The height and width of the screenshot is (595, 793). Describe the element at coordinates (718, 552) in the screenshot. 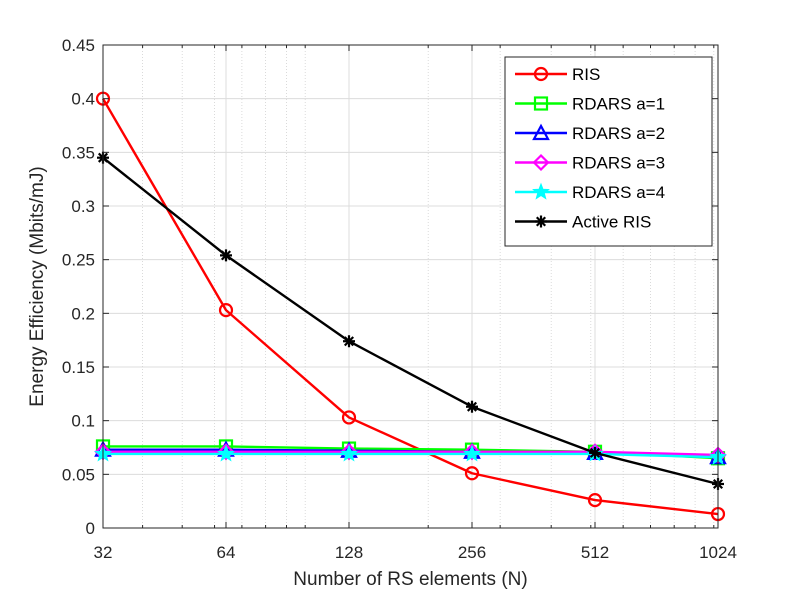

I see `x-tick-label: 1024` at that location.